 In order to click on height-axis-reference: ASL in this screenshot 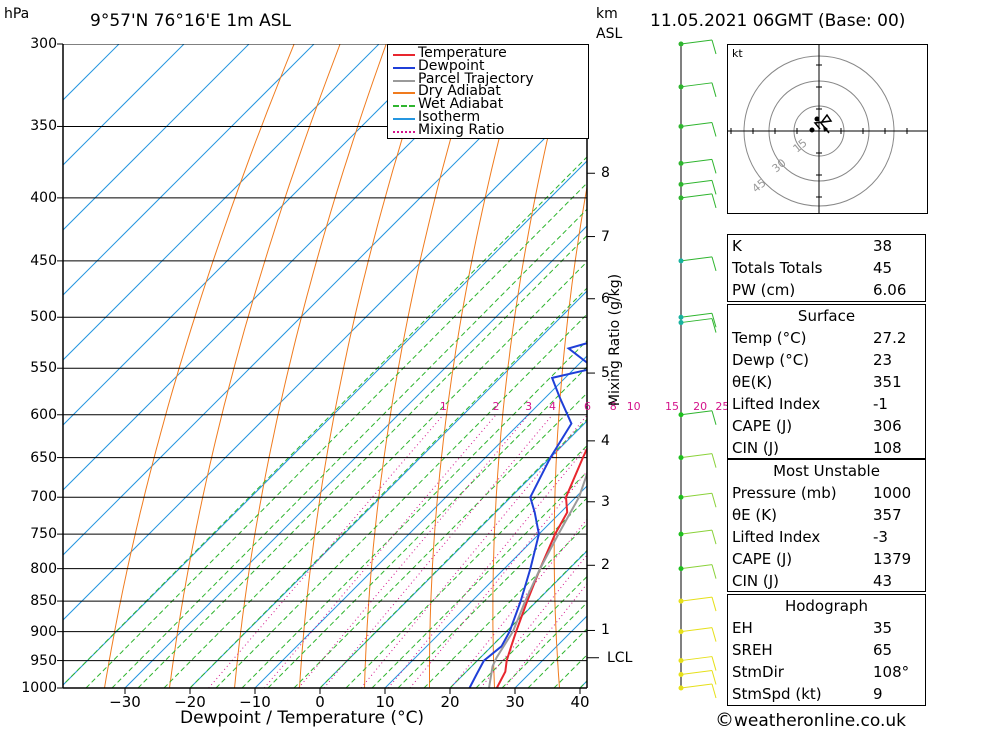, I will do `click(609, 34)`.